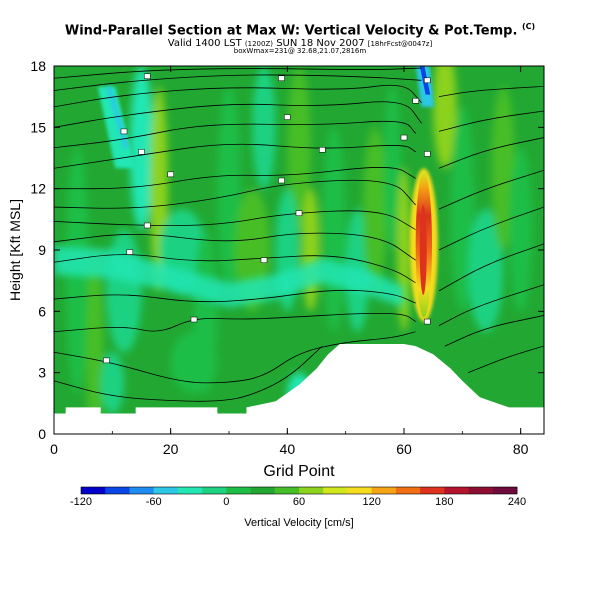 The height and width of the screenshot is (600, 600). Describe the element at coordinates (54, 449) in the screenshot. I see `x-tick-label: 0` at that location.